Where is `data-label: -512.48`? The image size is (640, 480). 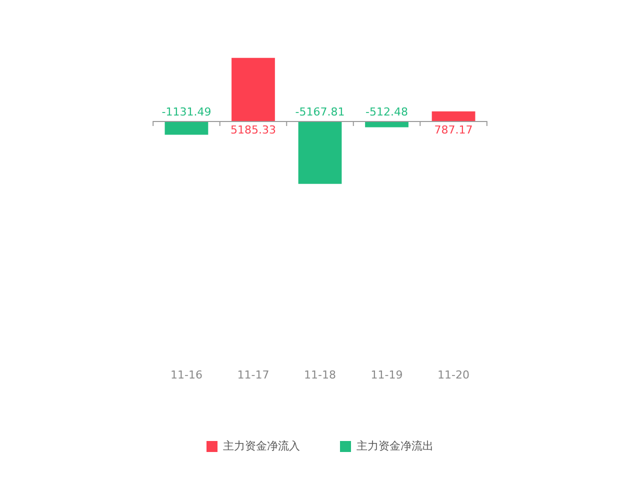
data-label: -512.48 is located at coordinates (387, 111).